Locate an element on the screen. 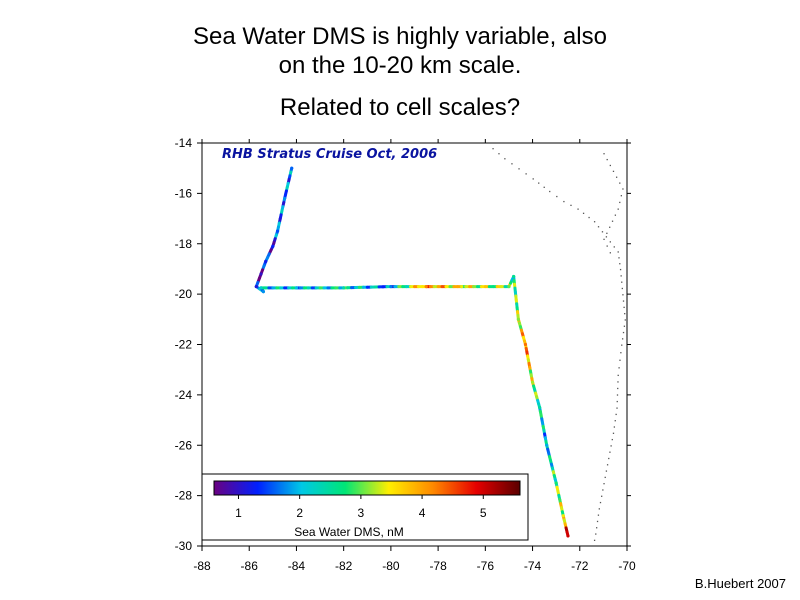 Image resolution: width=800 pixels, height=600 pixels. chart-title: RHB Stratus Cruise Oct, 2006 is located at coordinates (329, 154).